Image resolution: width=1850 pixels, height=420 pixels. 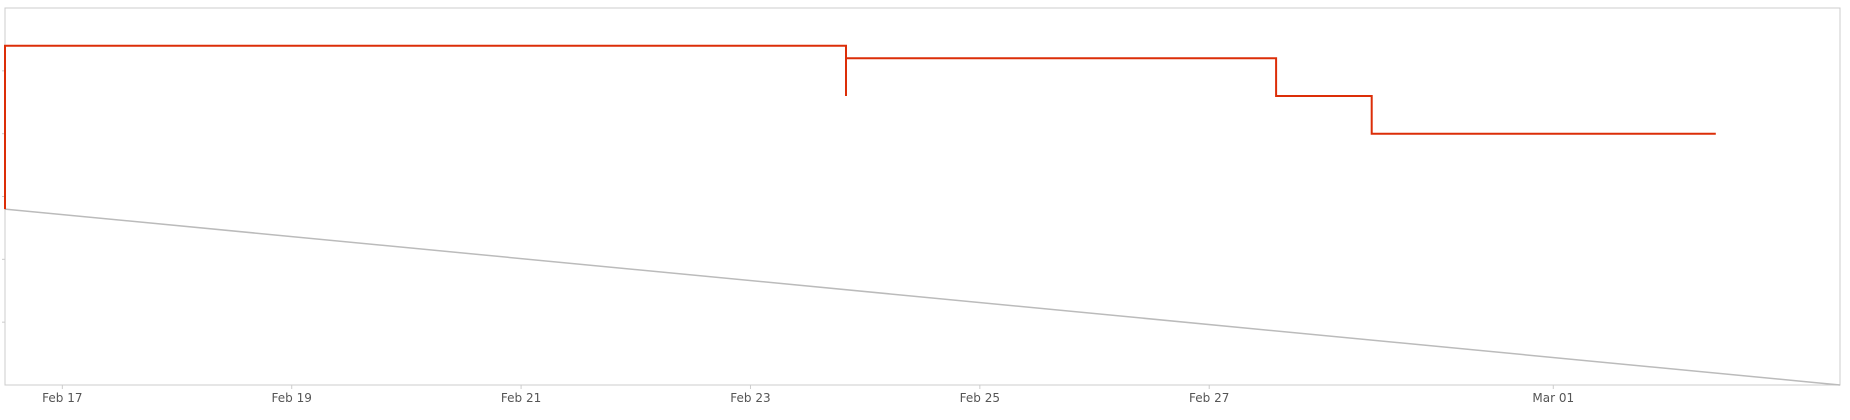 What do you see at coordinates (292, 398) in the screenshot?
I see `x-tick-label: Feb 19` at bounding box center [292, 398].